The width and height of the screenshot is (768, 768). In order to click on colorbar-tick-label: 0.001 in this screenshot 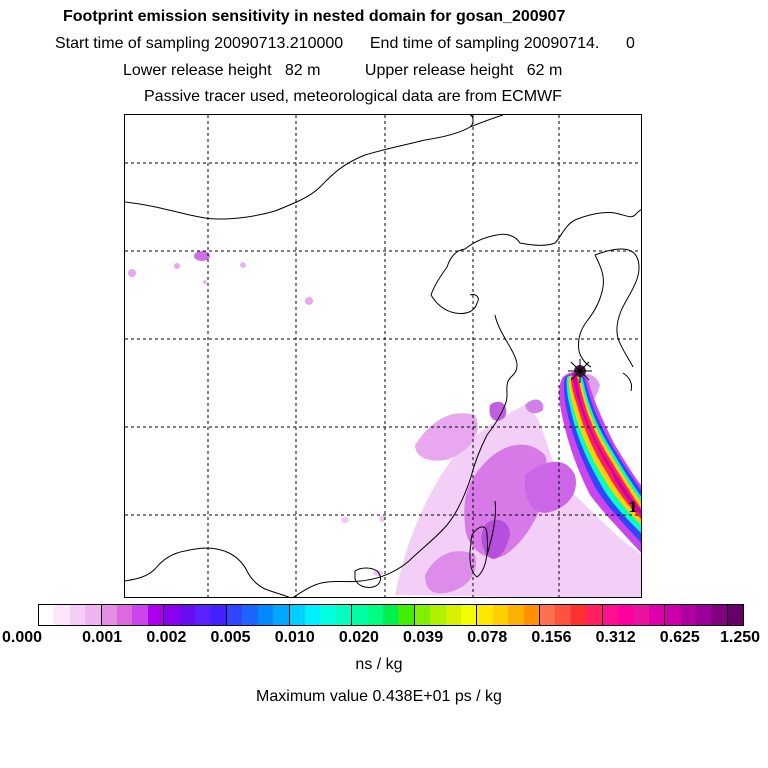, I will do `click(102, 637)`.